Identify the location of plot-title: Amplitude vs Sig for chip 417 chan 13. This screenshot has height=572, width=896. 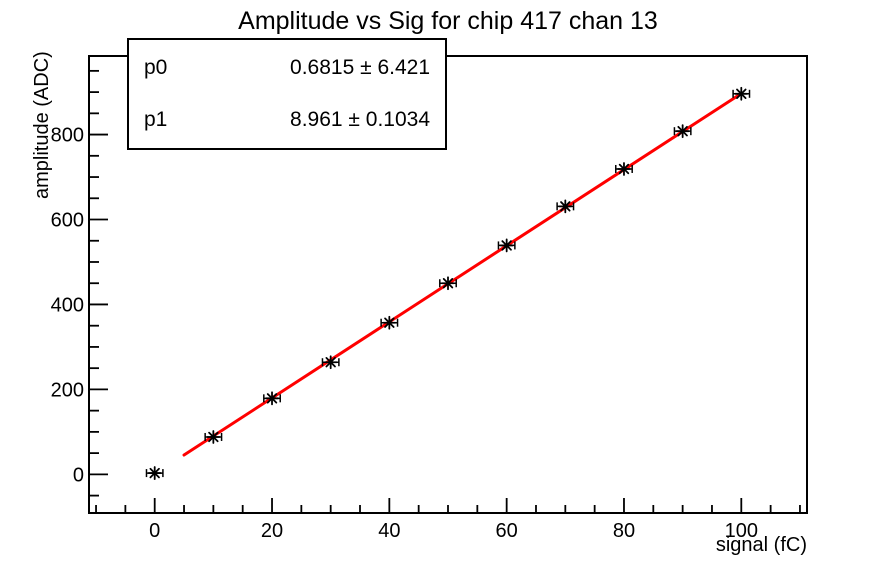
(448, 21).